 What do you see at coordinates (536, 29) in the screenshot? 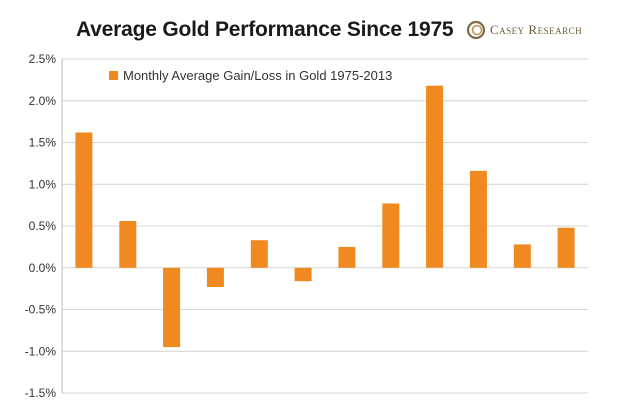
I see `brand-name: Casey Research` at bounding box center [536, 29].